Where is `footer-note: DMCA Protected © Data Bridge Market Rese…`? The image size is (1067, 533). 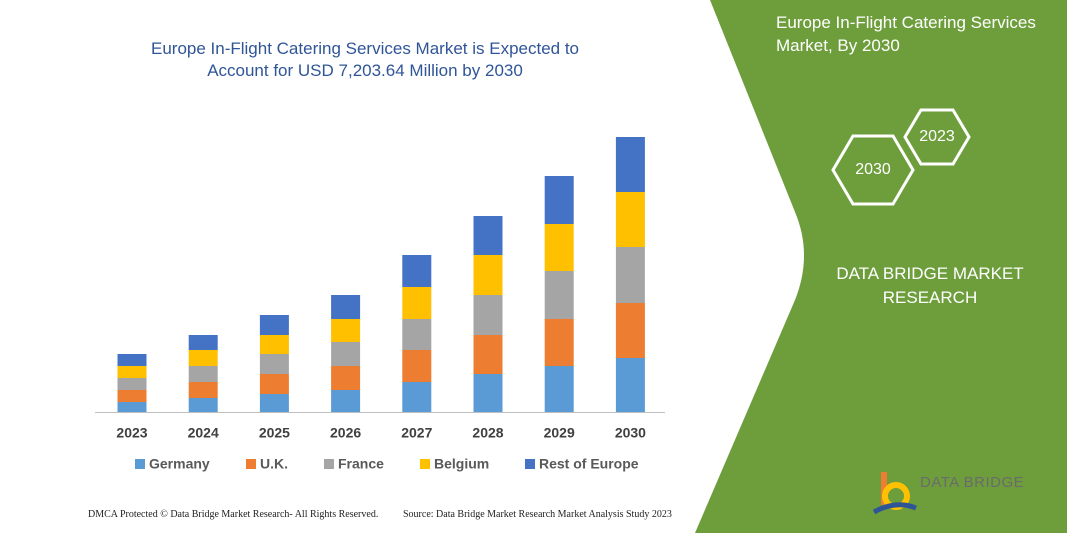
footer-note: DMCA Protected © Data Bridge Market Rese… is located at coordinates (233, 514).